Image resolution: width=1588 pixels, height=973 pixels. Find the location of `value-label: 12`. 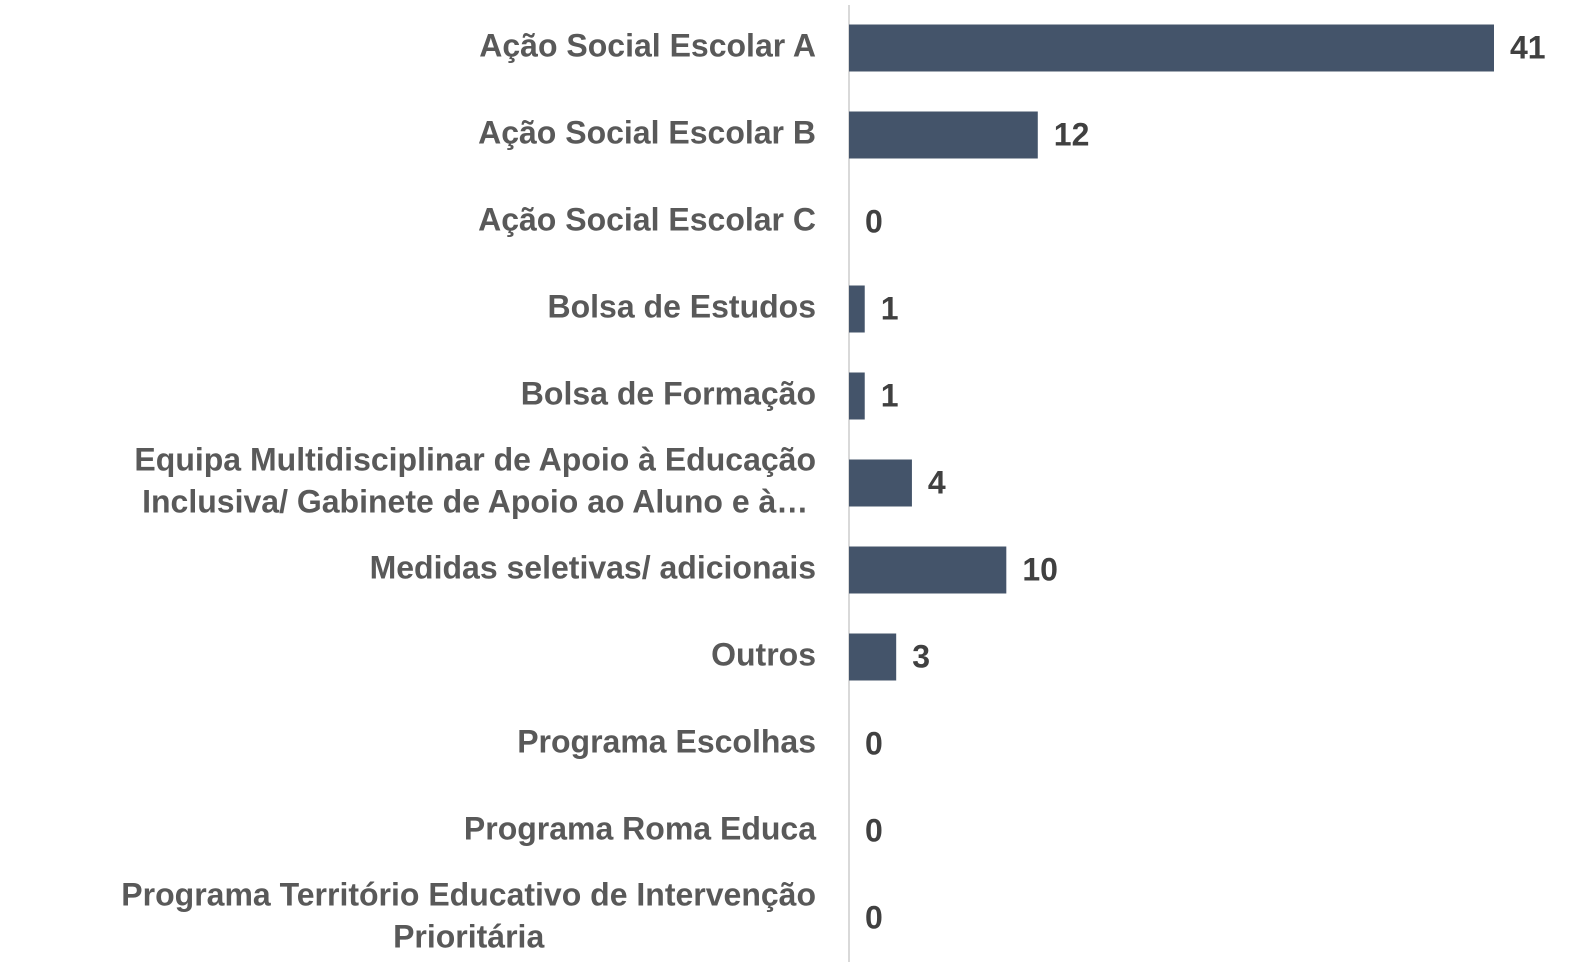

value-label: 12 is located at coordinates (1072, 134).